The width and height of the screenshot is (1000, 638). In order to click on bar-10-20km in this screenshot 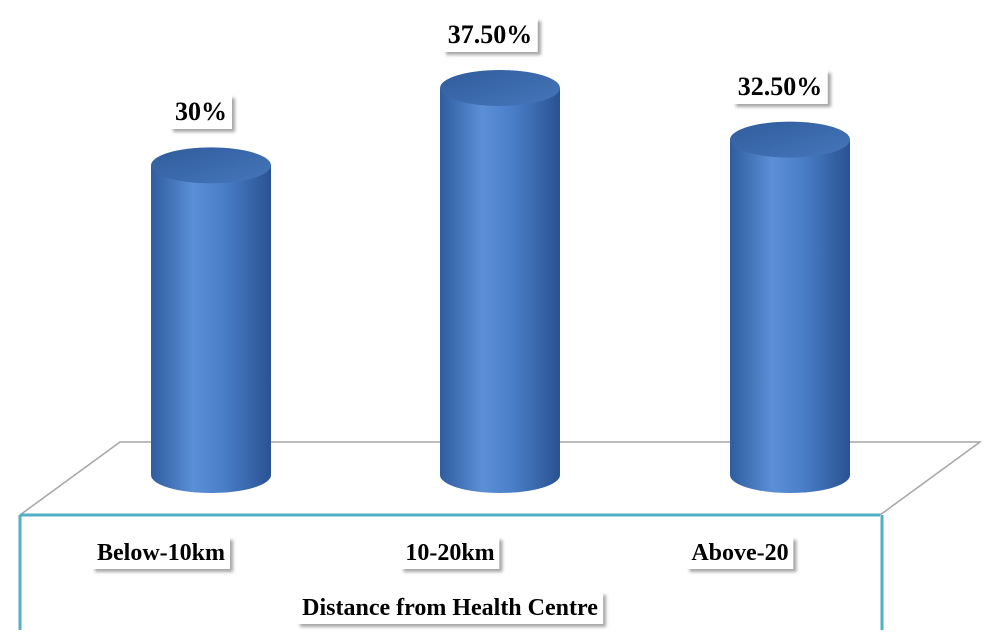, I will do `click(500, 281)`.